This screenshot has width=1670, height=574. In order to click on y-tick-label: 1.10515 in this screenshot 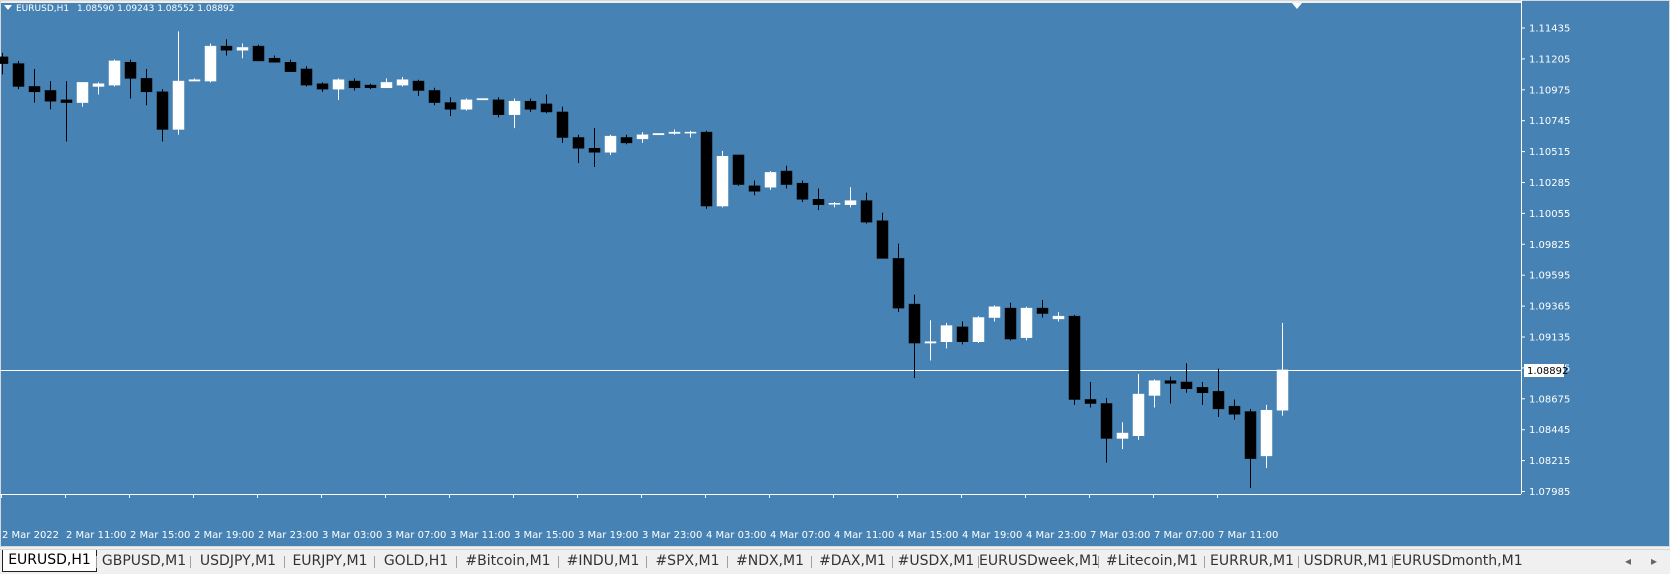, I will do `click(1549, 152)`.